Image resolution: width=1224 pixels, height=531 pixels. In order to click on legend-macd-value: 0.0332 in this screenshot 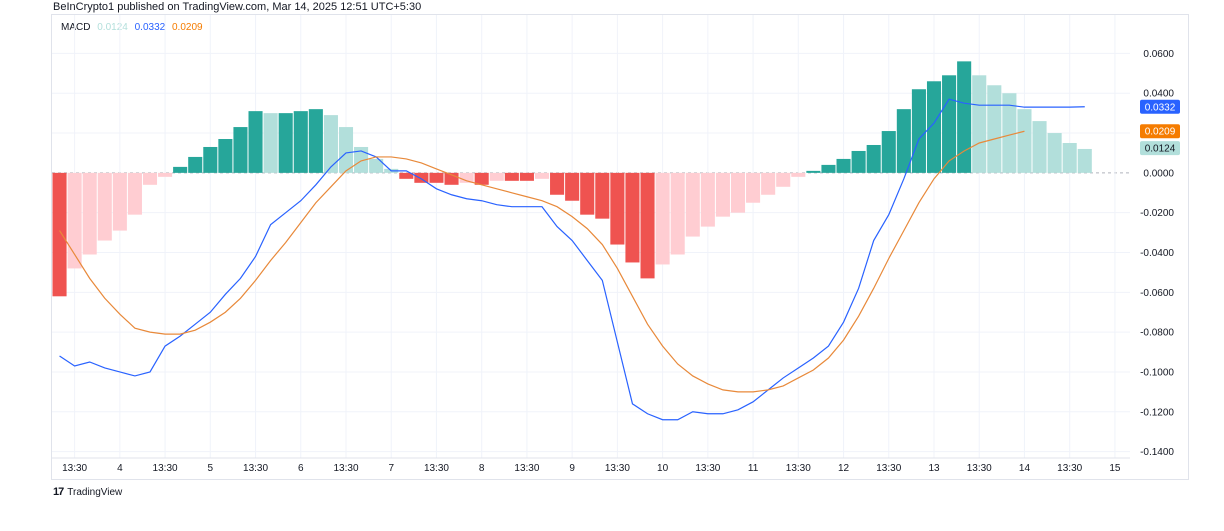, I will do `click(150, 27)`.